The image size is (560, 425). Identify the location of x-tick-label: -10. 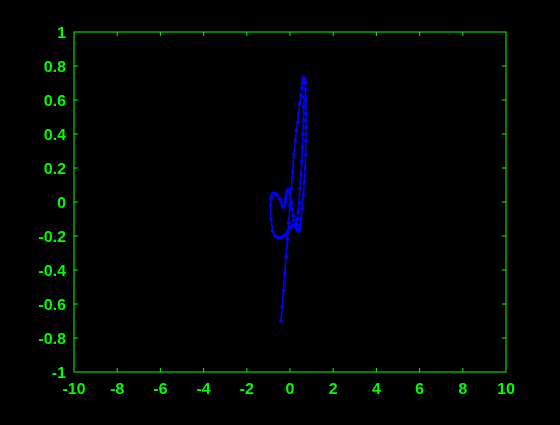
(73, 389).